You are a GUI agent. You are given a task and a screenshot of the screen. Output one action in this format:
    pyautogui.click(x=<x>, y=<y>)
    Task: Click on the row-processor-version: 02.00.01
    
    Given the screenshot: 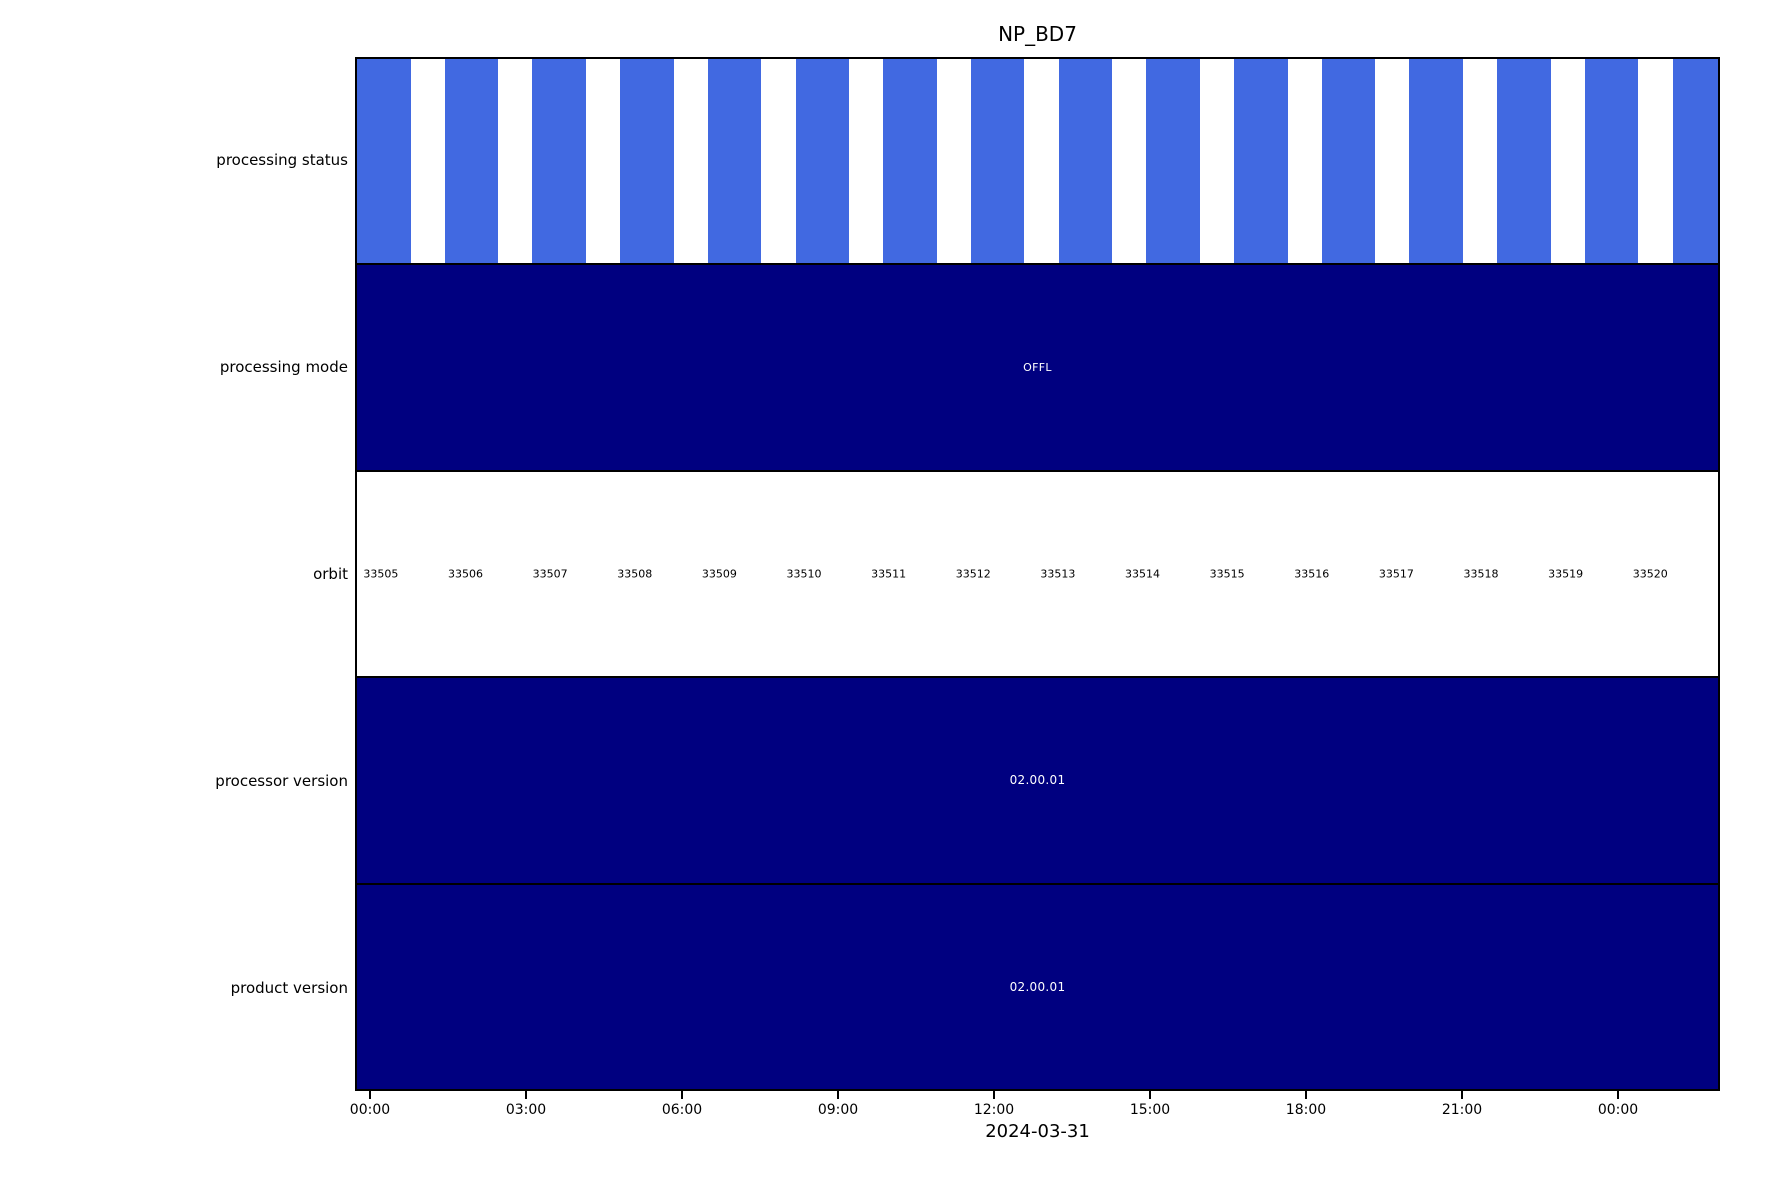 What is the action you would take?
    pyautogui.click(x=1037, y=779)
    